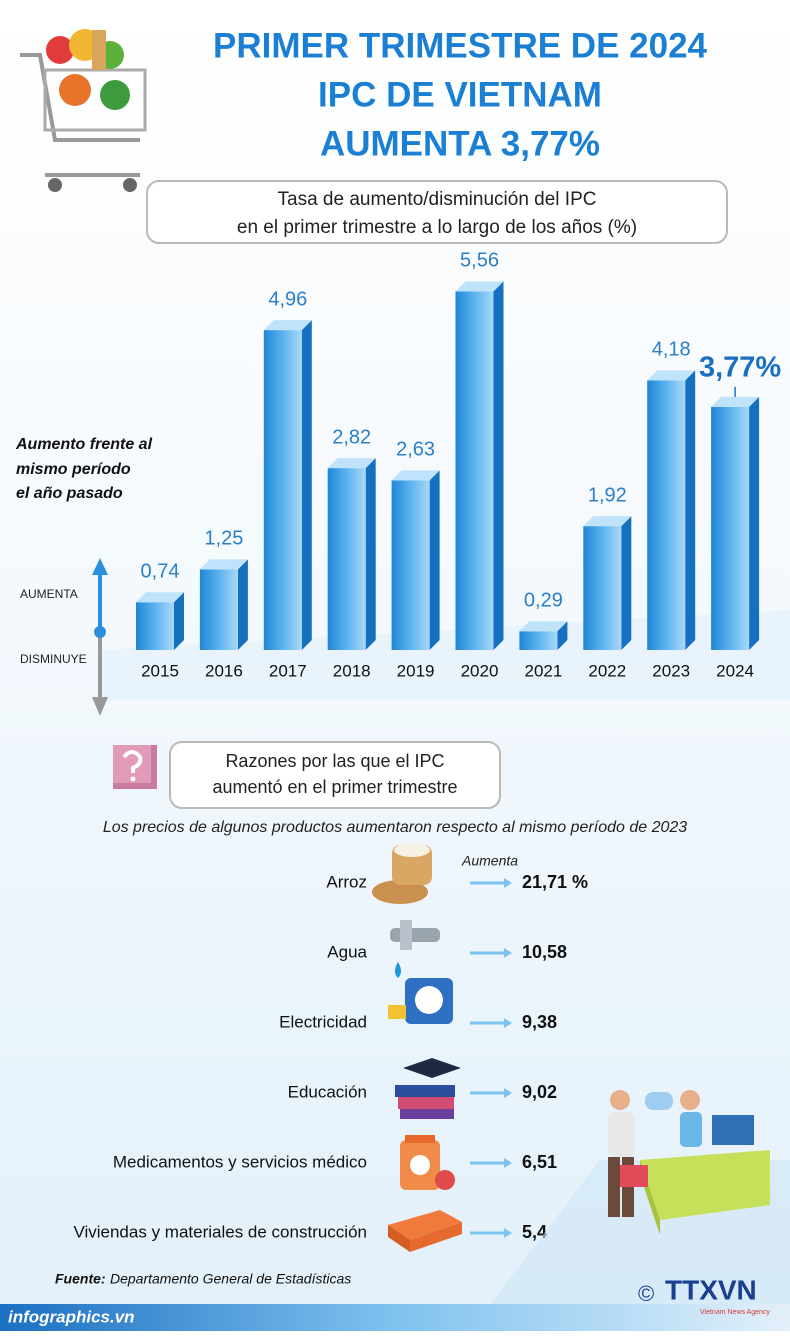 This screenshot has height=1336, width=790. I want to click on item-icons, so click(417, 1047).